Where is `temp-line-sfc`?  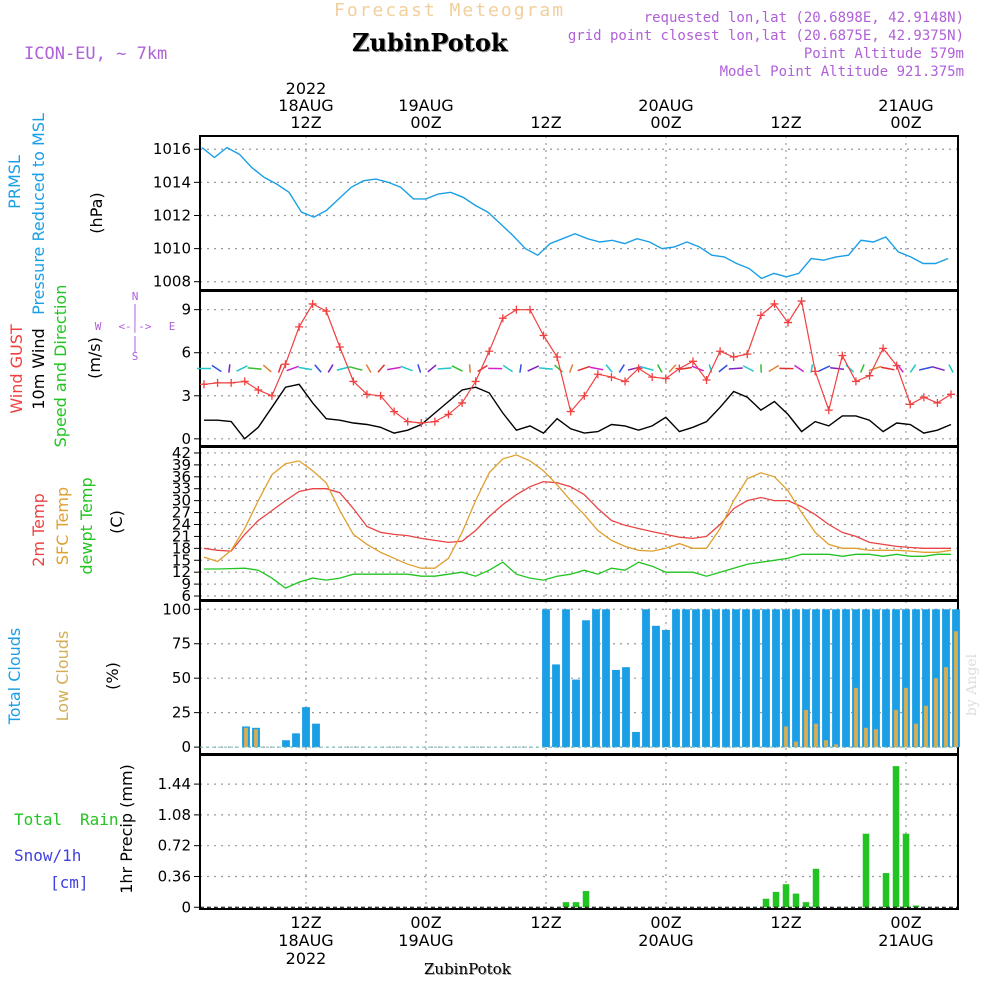 temp-line-sfc is located at coordinates (577, 511).